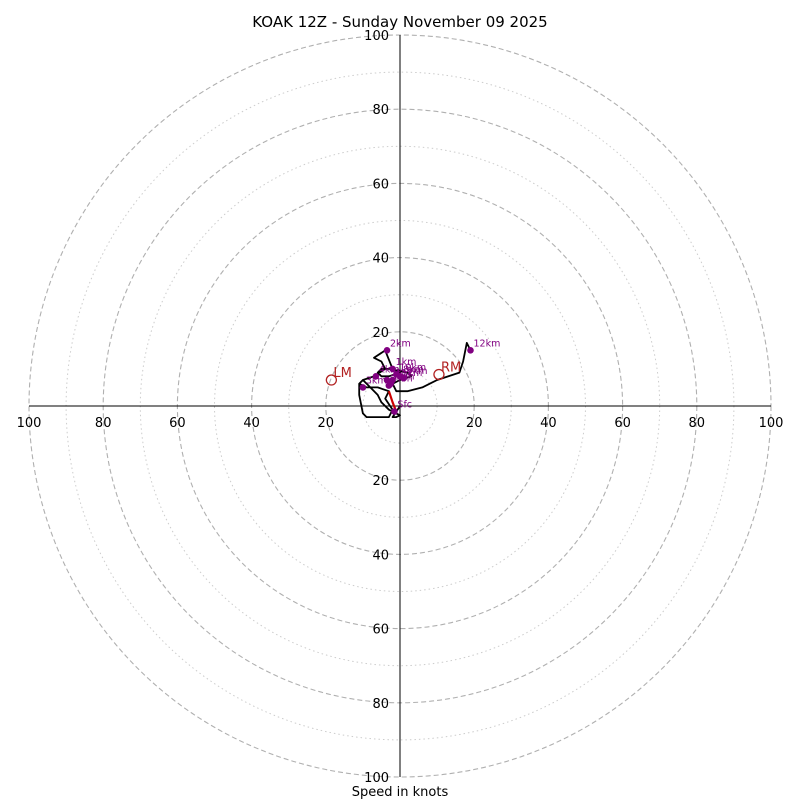 The width and height of the screenshot is (800, 800). What do you see at coordinates (417, 371) in the screenshot?
I see `height-marker-9km-label: 9km` at bounding box center [417, 371].